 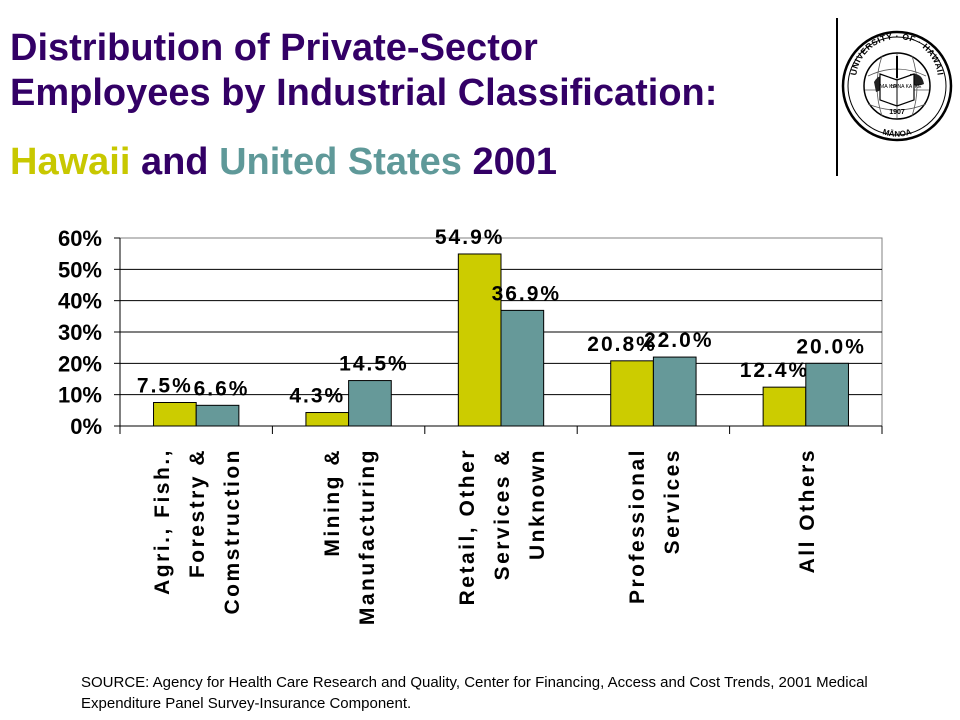 What do you see at coordinates (831, 346) in the screenshot?
I see `data-label: 20.0%` at bounding box center [831, 346].